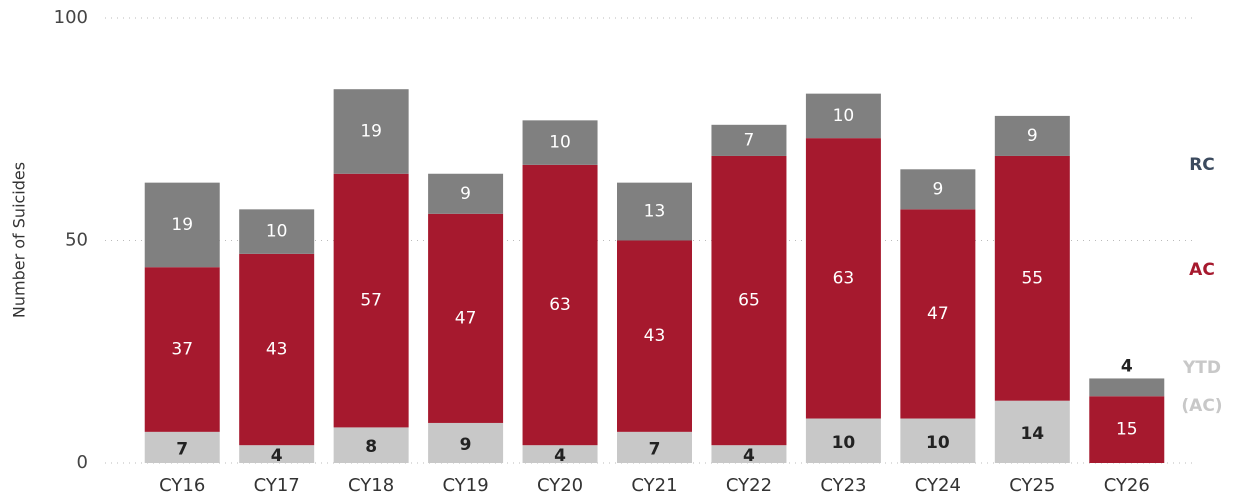  Describe the element at coordinates (1202, 270) in the screenshot. I see `legend-label: AC` at that location.